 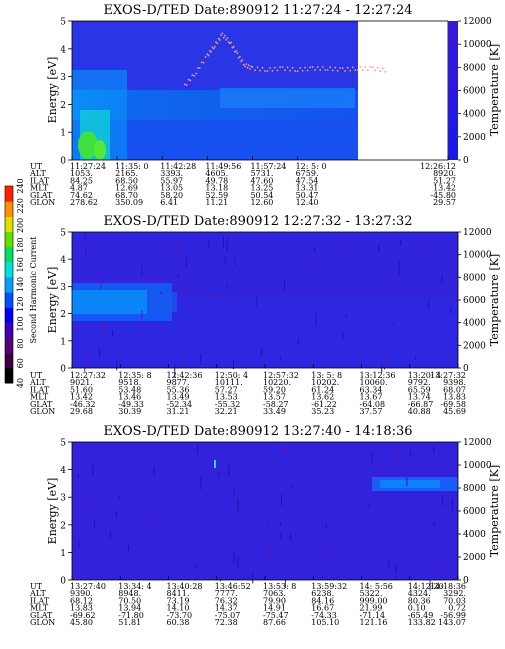 I want to click on ephemeris-value: 12:27:32, so click(x=88, y=375).